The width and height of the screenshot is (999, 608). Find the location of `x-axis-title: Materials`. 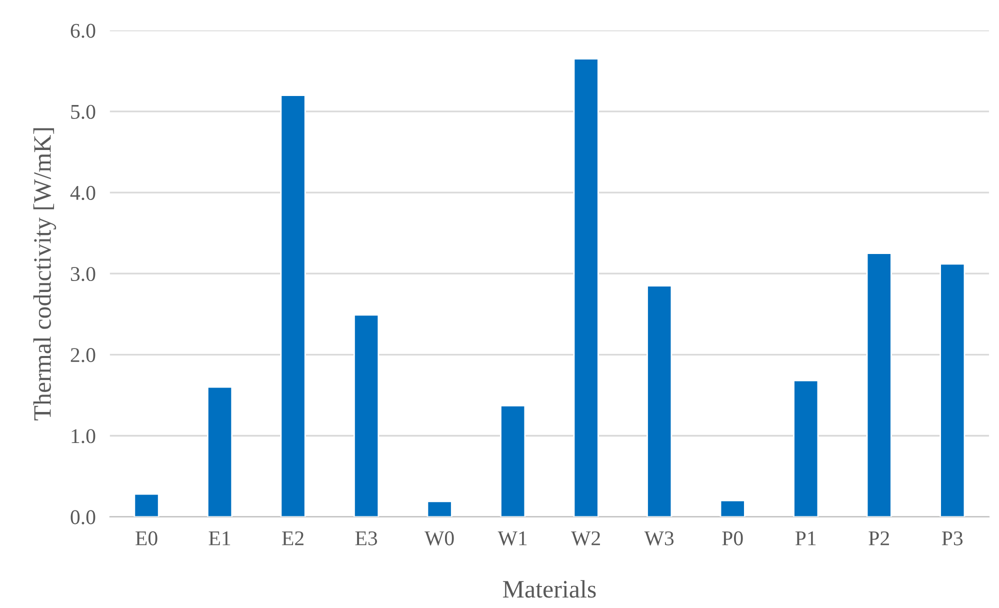

x-axis-title: Materials is located at coordinates (549, 589).